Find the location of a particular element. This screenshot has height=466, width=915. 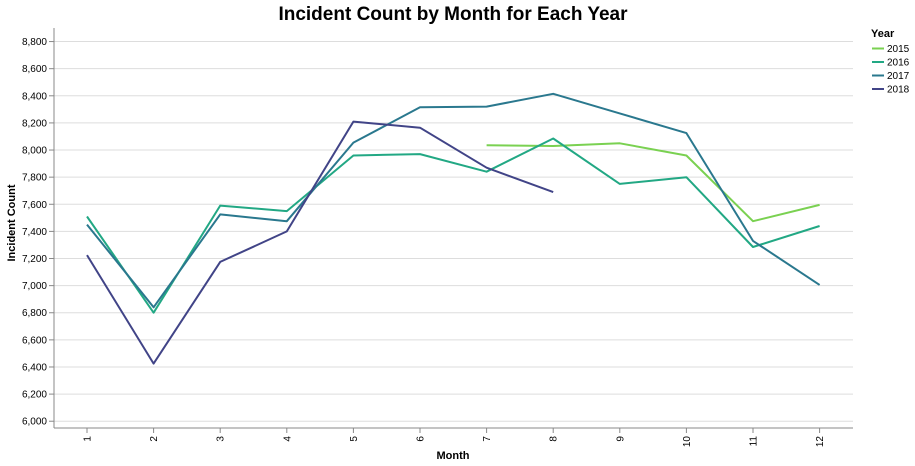

y-tick-label: 7,200 is located at coordinates (34, 259).